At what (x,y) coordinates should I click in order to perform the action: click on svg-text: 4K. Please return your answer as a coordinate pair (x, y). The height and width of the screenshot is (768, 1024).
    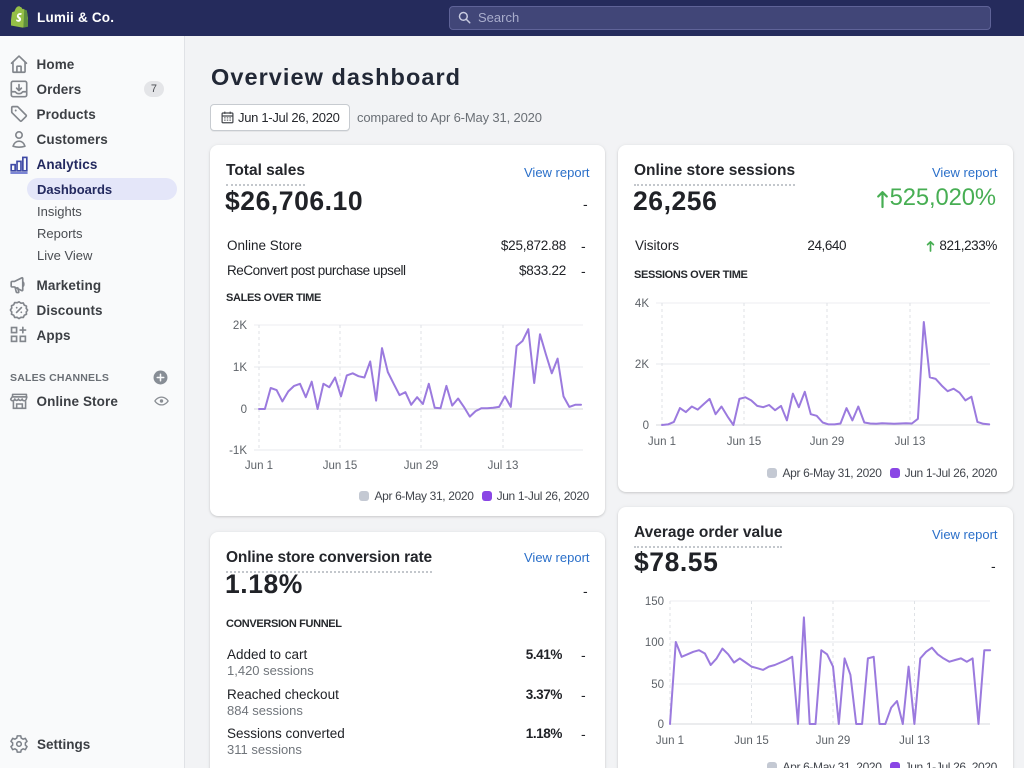
    Looking at the image, I should click on (642, 304).